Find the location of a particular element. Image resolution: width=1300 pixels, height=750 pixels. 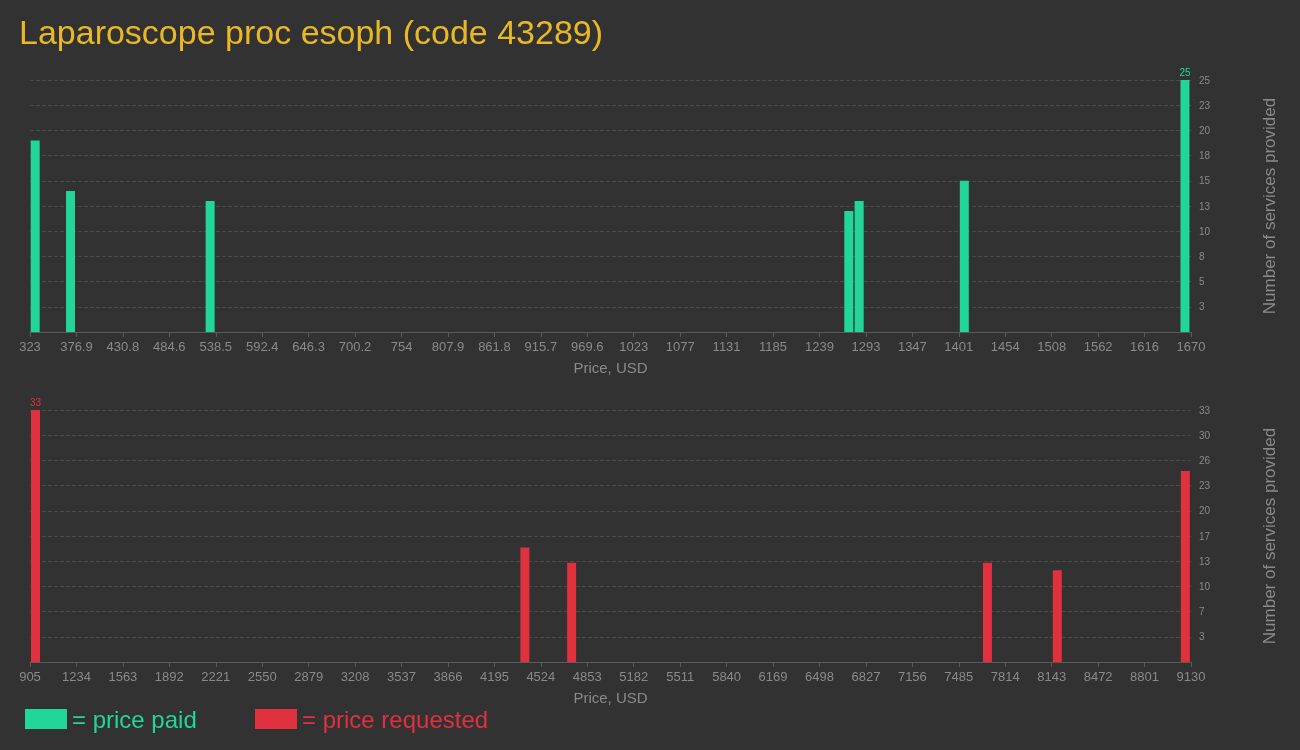

y-tick-label: 33 is located at coordinates (1205, 410).